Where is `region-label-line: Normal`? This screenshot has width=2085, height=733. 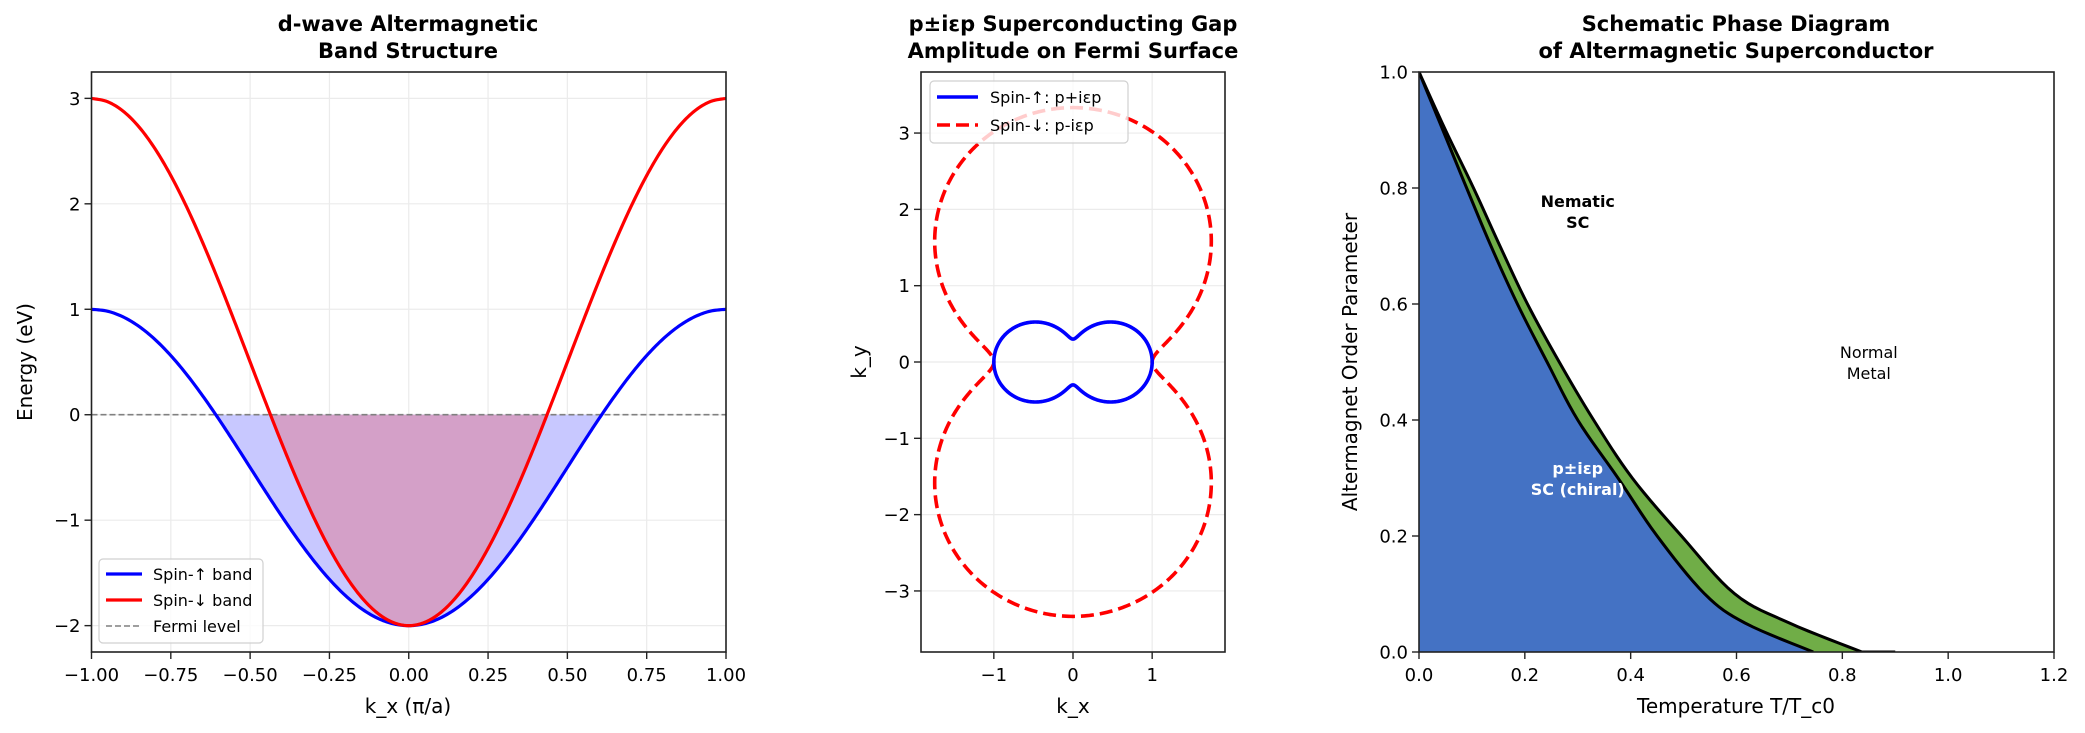
region-label-line: Normal is located at coordinates (1869, 352).